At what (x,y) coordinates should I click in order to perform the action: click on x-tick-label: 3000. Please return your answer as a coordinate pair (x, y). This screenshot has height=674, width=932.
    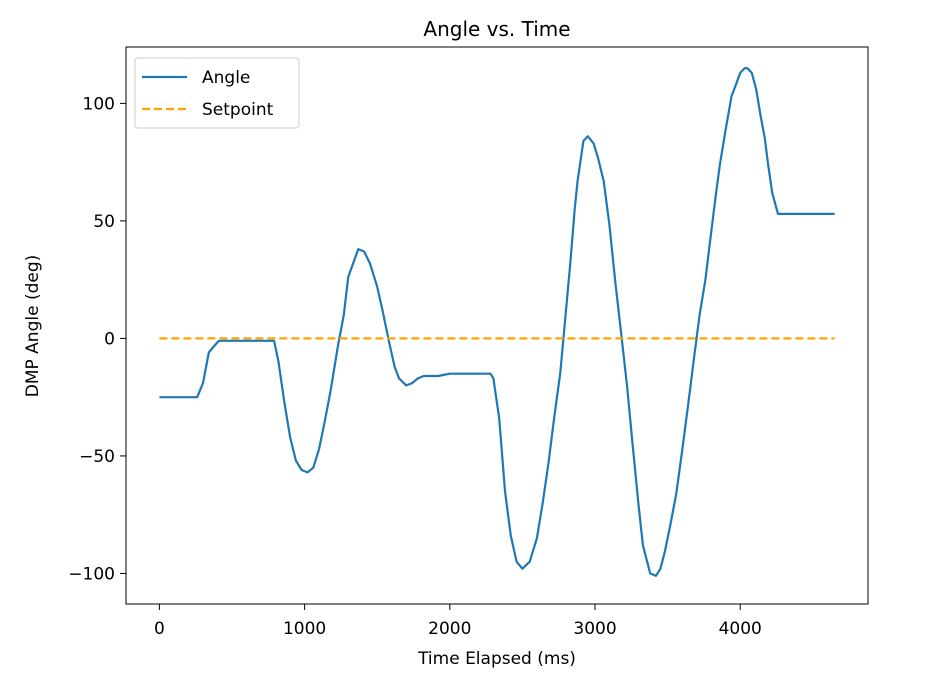
    Looking at the image, I should click on (594, 629).